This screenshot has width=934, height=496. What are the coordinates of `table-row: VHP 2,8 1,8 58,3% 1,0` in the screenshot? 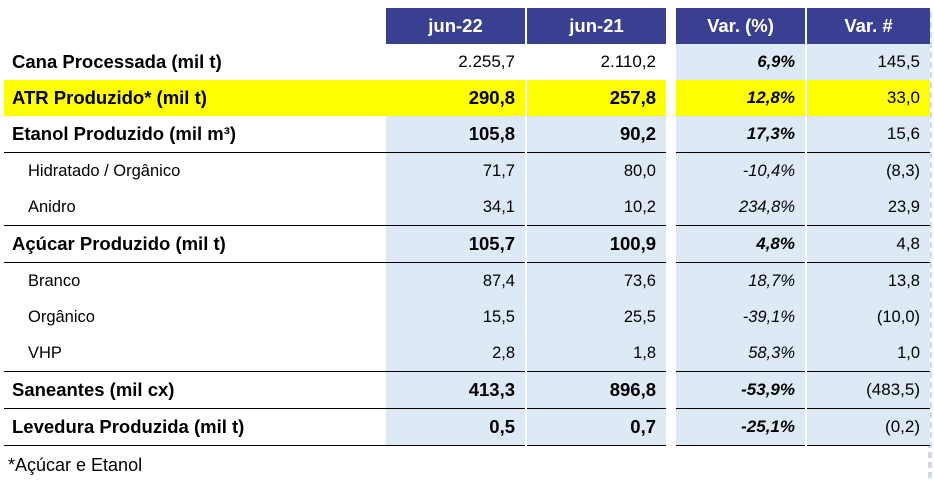 It's located at (467, 353).